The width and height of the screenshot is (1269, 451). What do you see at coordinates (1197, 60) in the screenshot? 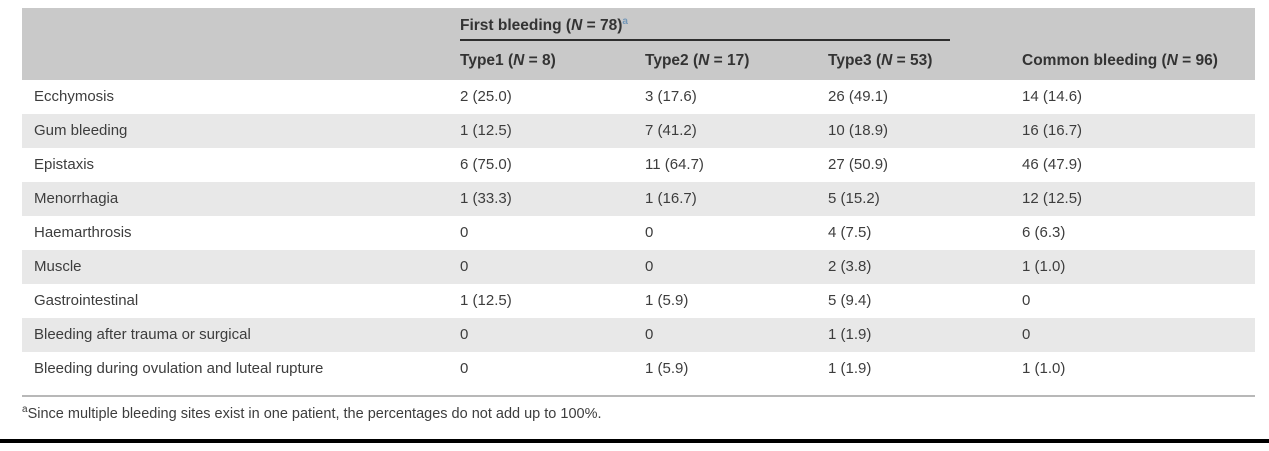
I see `column-header-text: = 96)` at bounding box center [1197, 60].